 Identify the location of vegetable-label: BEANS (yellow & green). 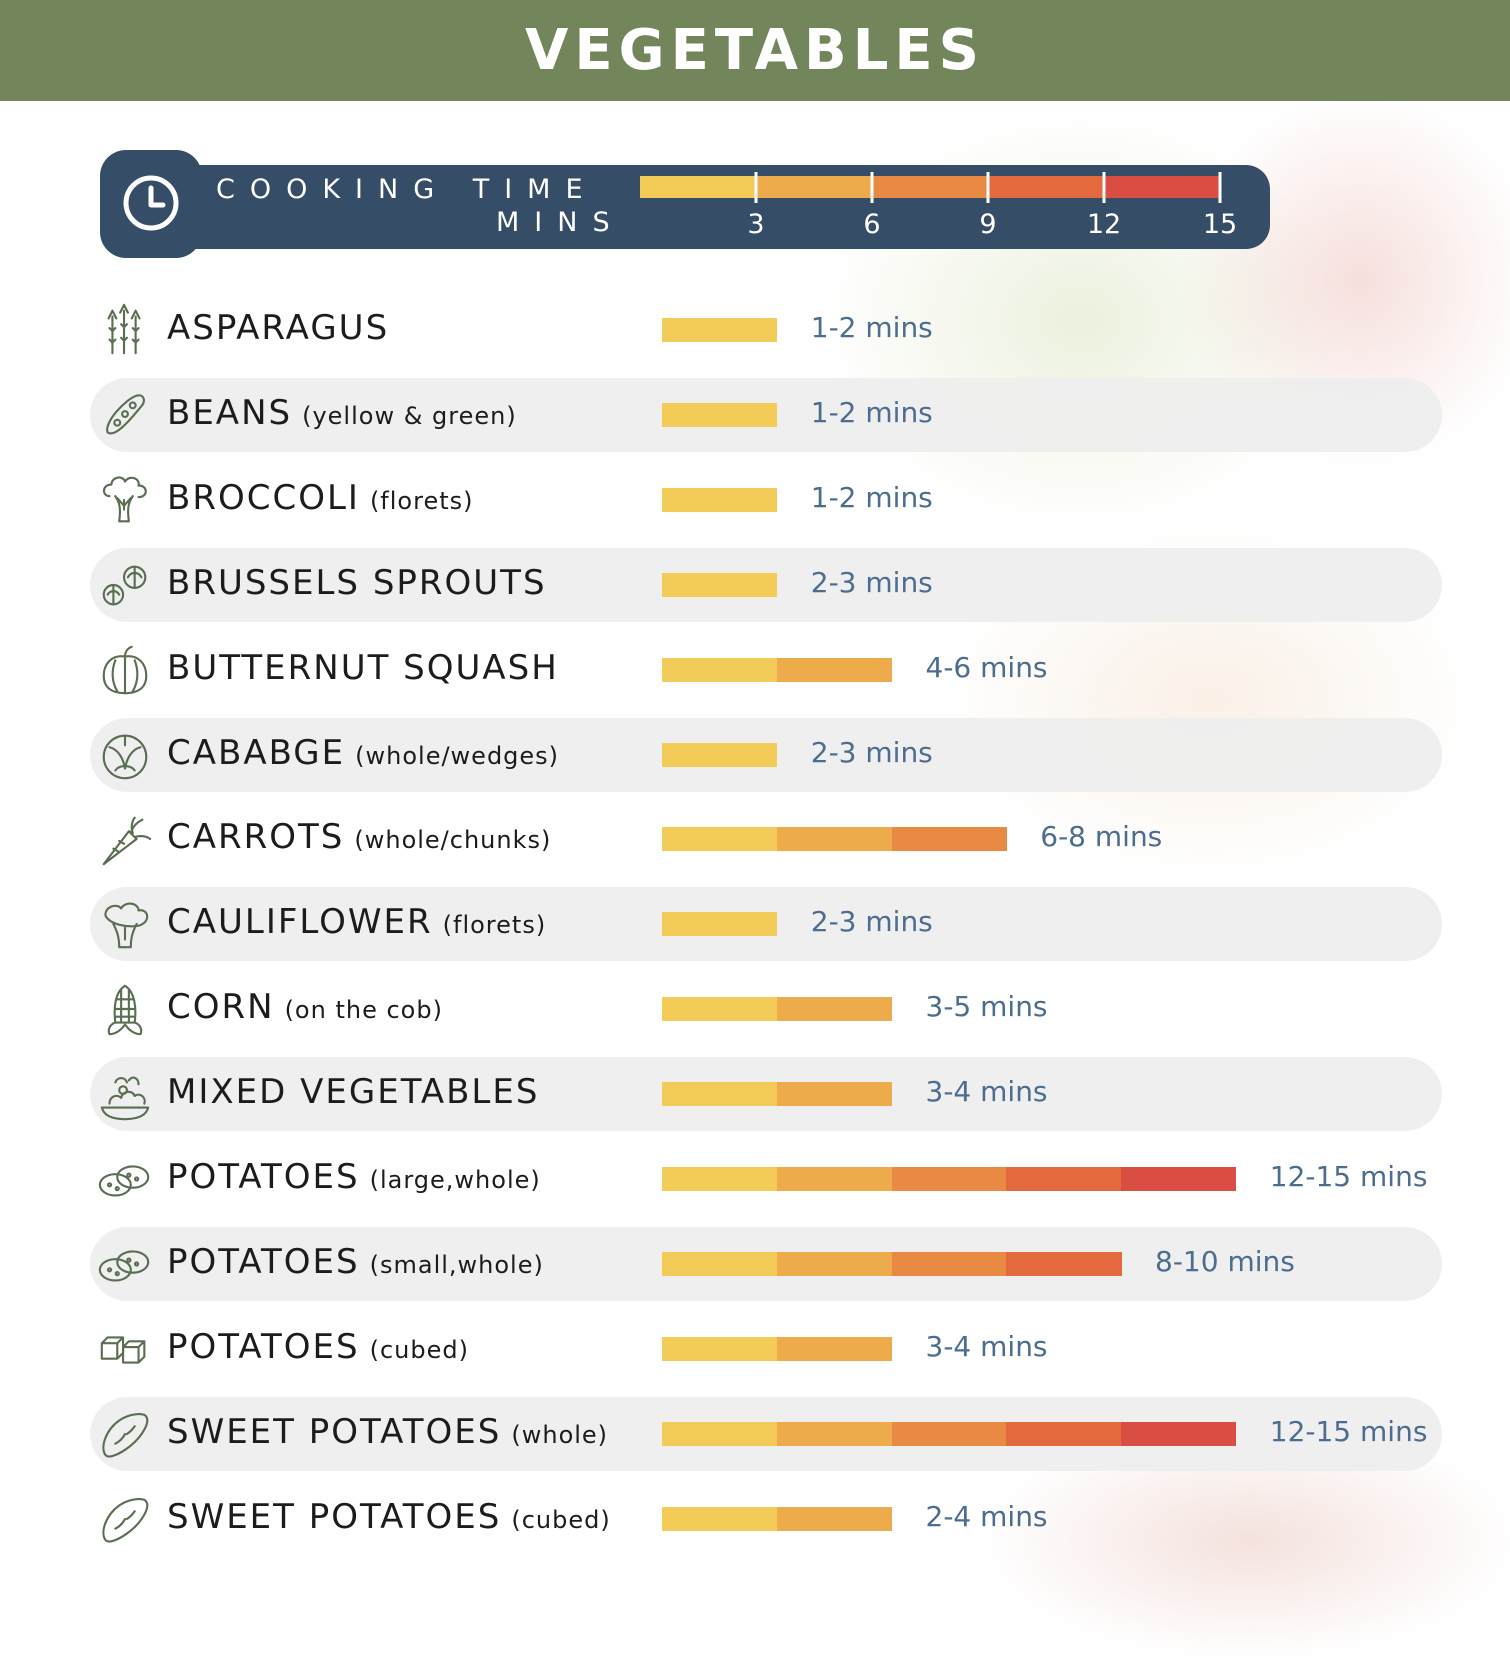
(342, 413).